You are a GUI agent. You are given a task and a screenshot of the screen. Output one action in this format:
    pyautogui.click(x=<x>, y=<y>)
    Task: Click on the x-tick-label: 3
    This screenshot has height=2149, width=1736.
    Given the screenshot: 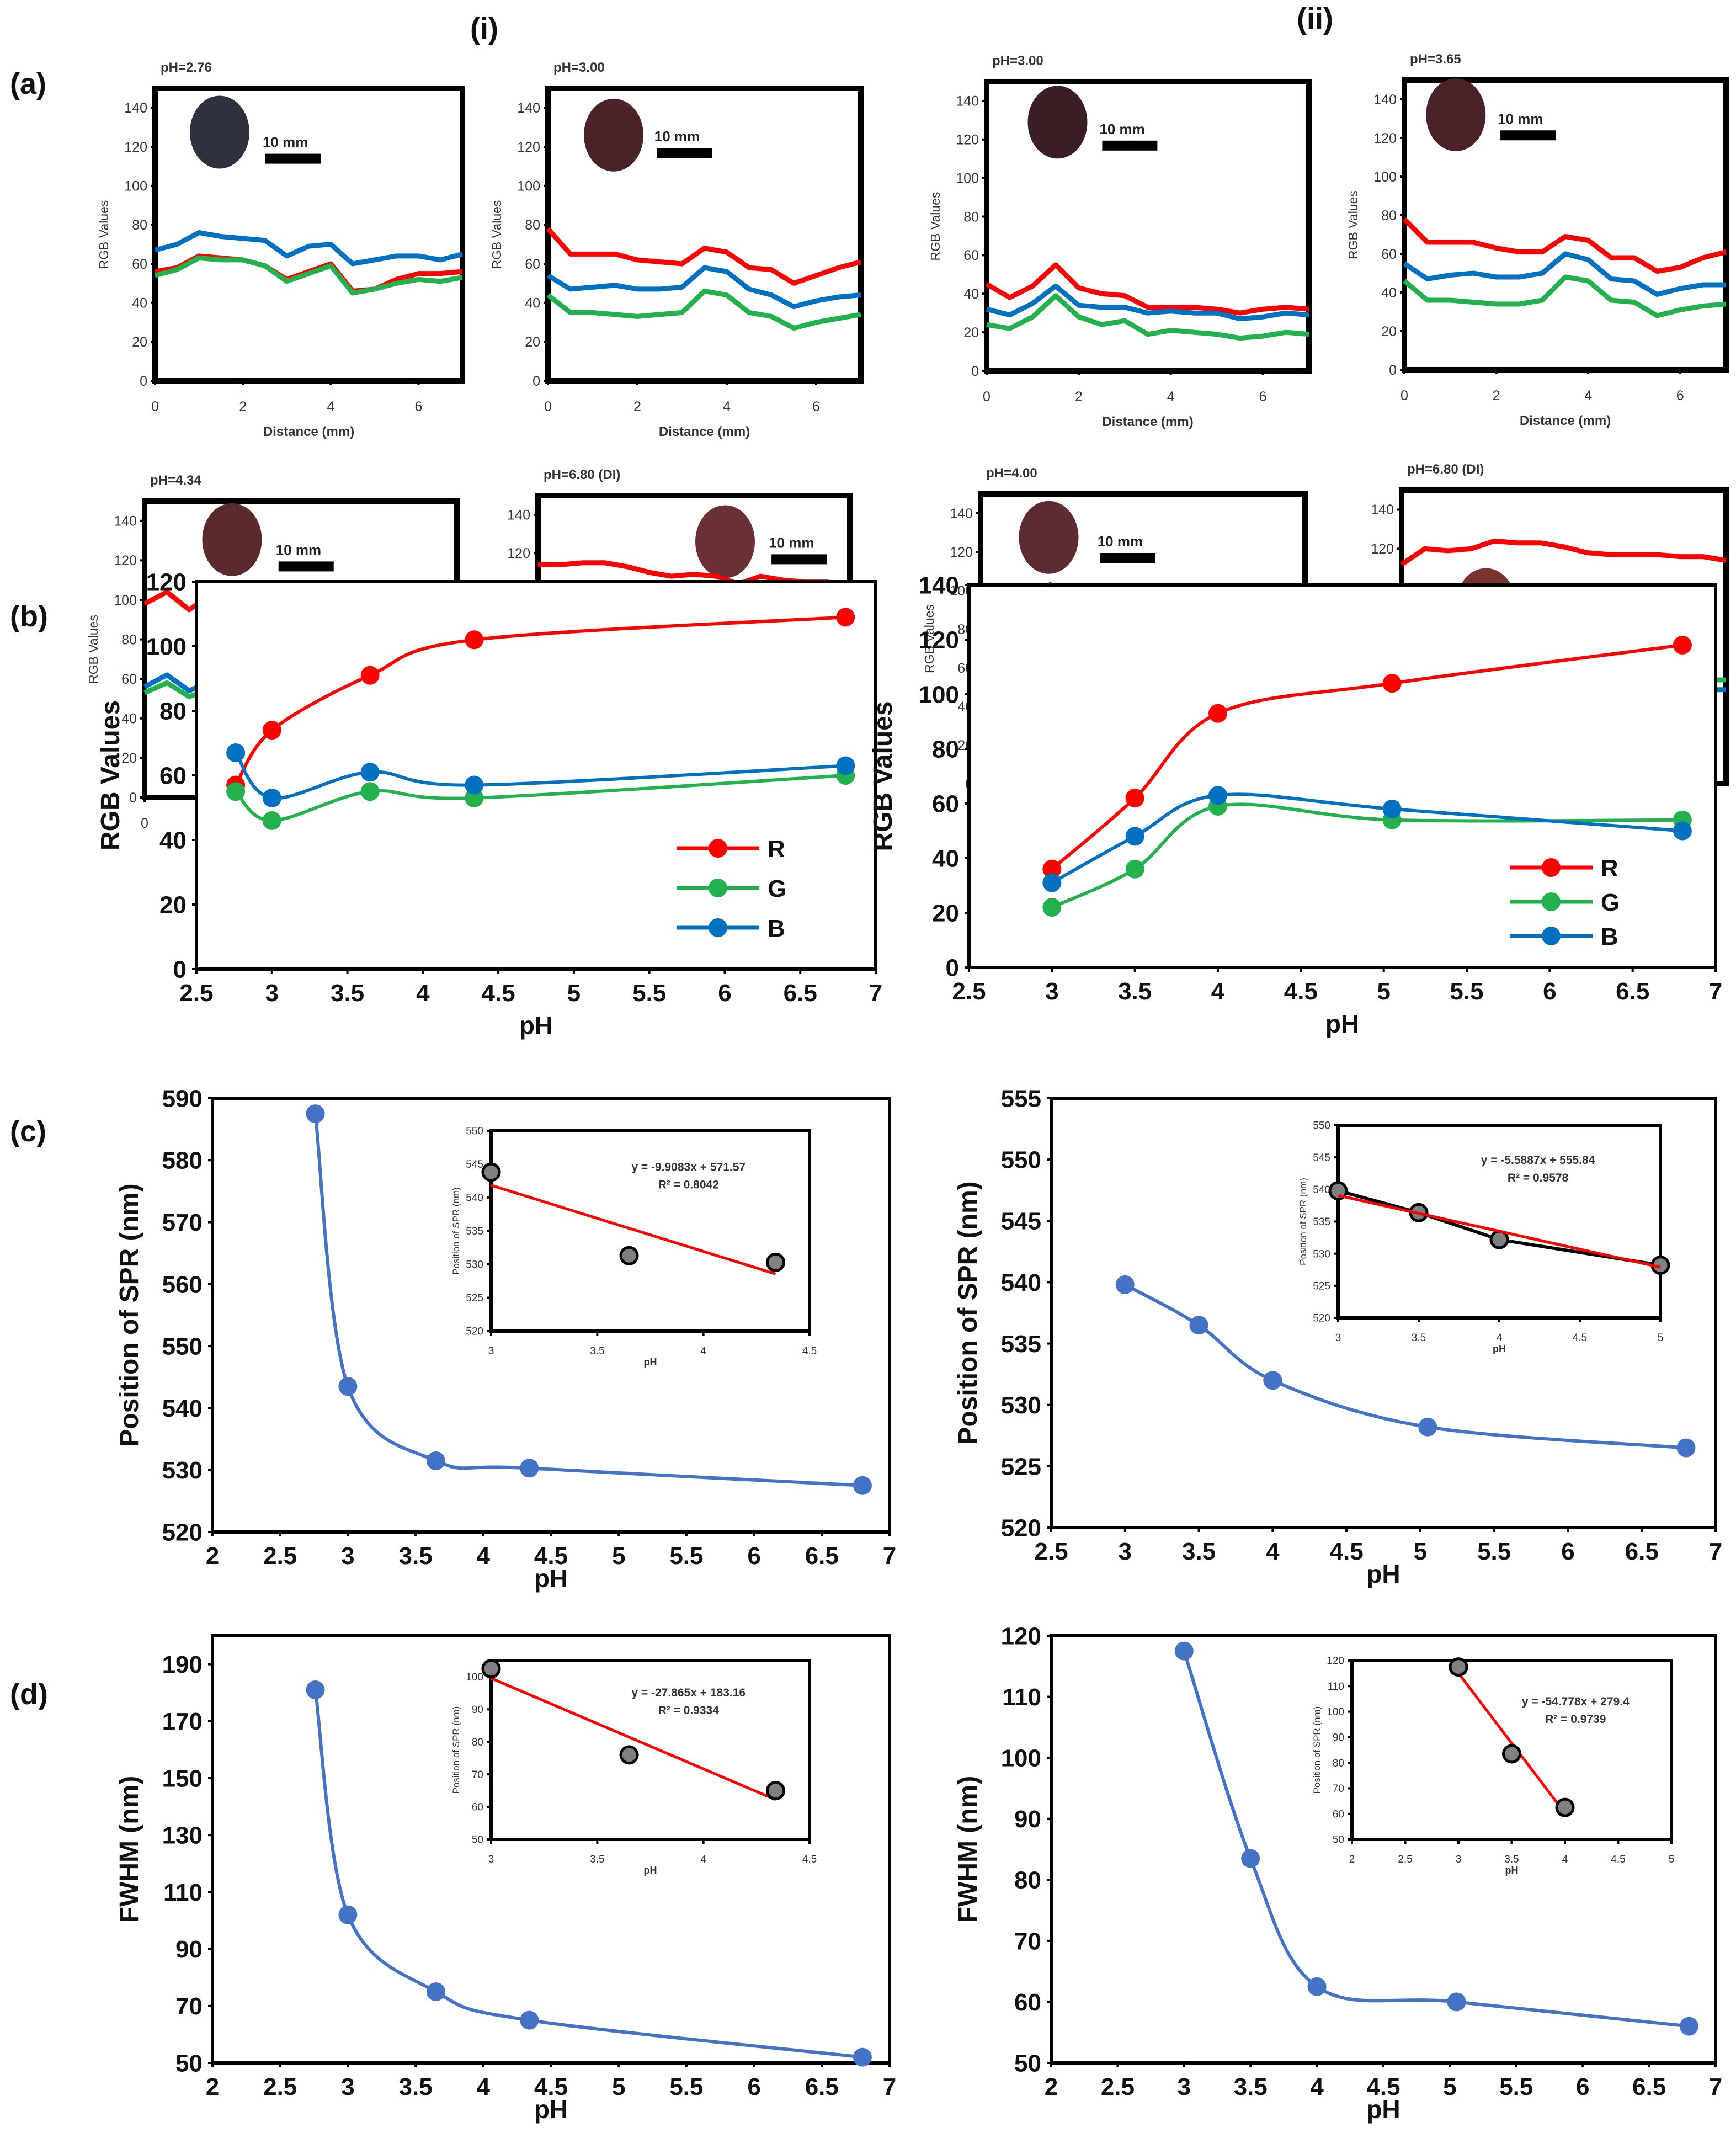 What is the action you would take?
    pyautogui.click(x=1125, y=1552)
    